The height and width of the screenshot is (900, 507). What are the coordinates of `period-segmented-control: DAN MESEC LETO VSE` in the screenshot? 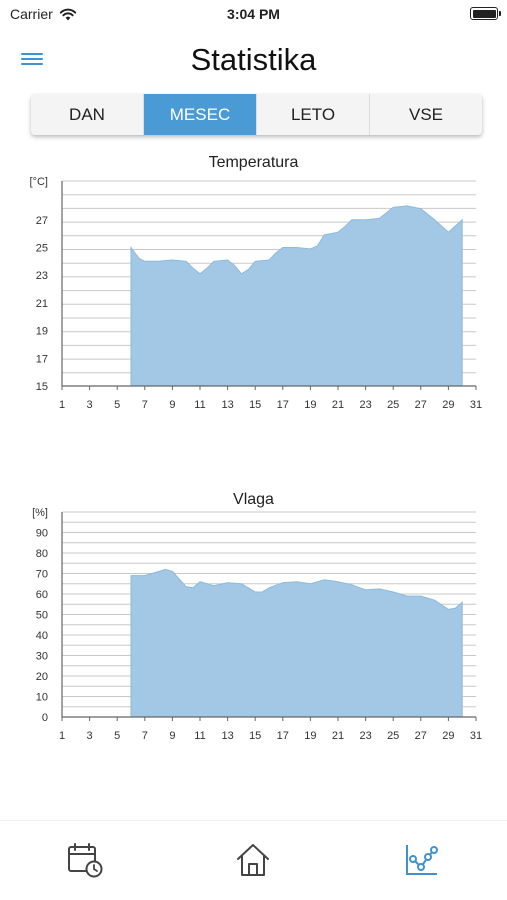 It's located at (256, 114).